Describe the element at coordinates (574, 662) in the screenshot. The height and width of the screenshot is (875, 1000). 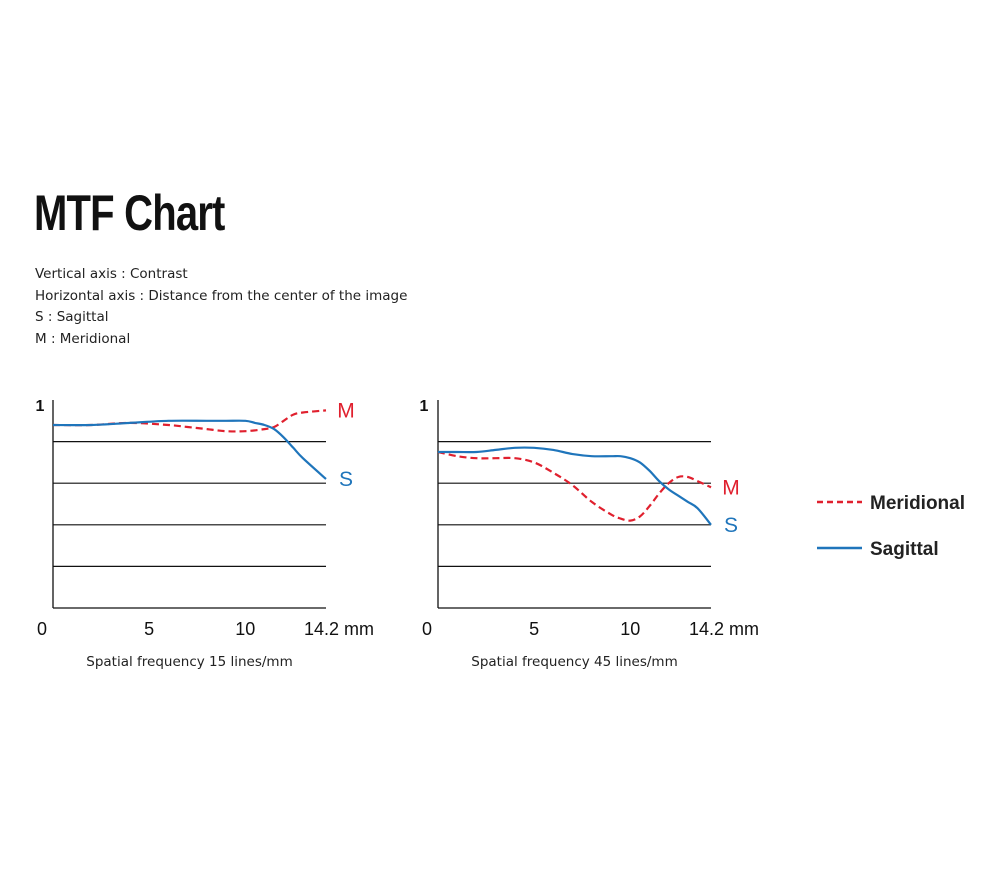
I see `x-axis-label: Spatial frequency 45 lines/mm` at that location.